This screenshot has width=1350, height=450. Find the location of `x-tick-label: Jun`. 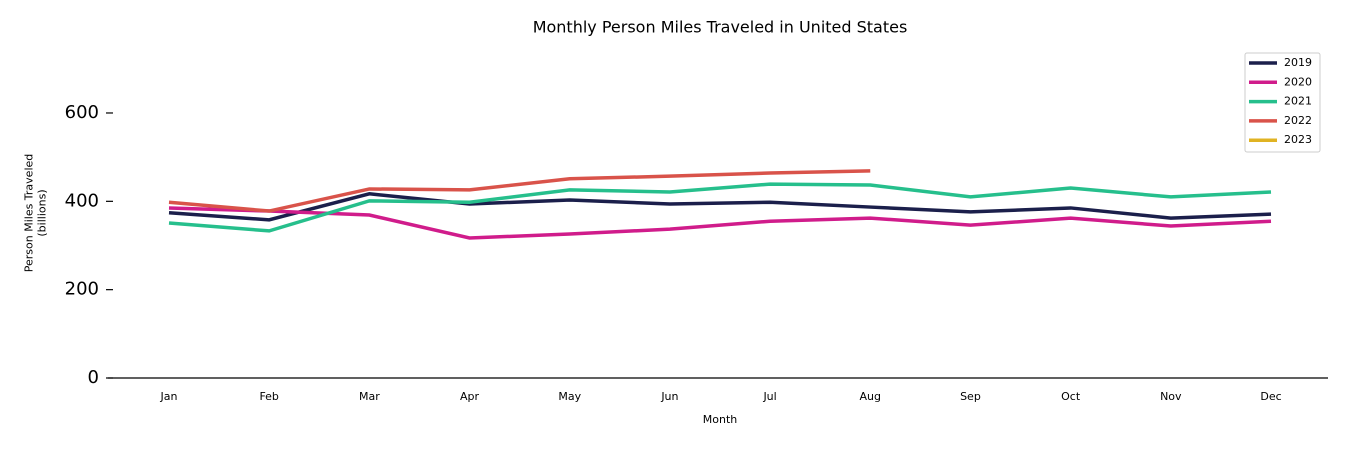

x-tick-label: Jun is located at coordinates (669, 396).